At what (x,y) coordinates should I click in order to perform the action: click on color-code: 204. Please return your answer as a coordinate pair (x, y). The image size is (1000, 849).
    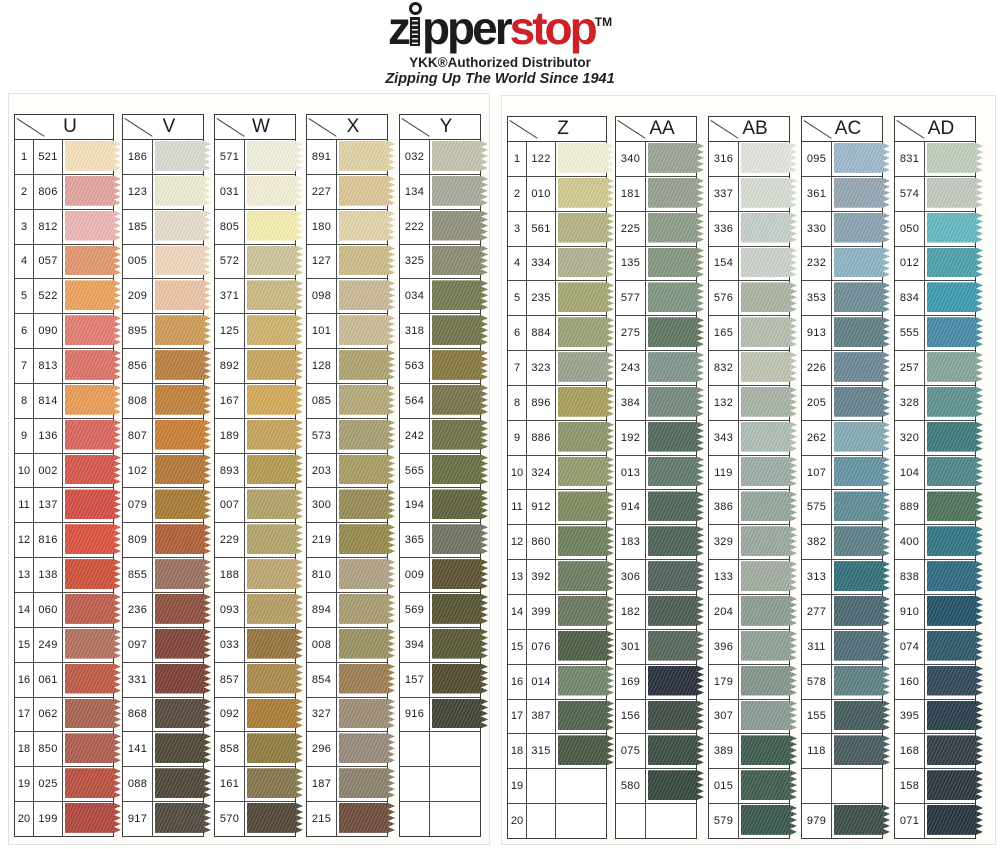
    Looking at the image, I should click on (724, 611).